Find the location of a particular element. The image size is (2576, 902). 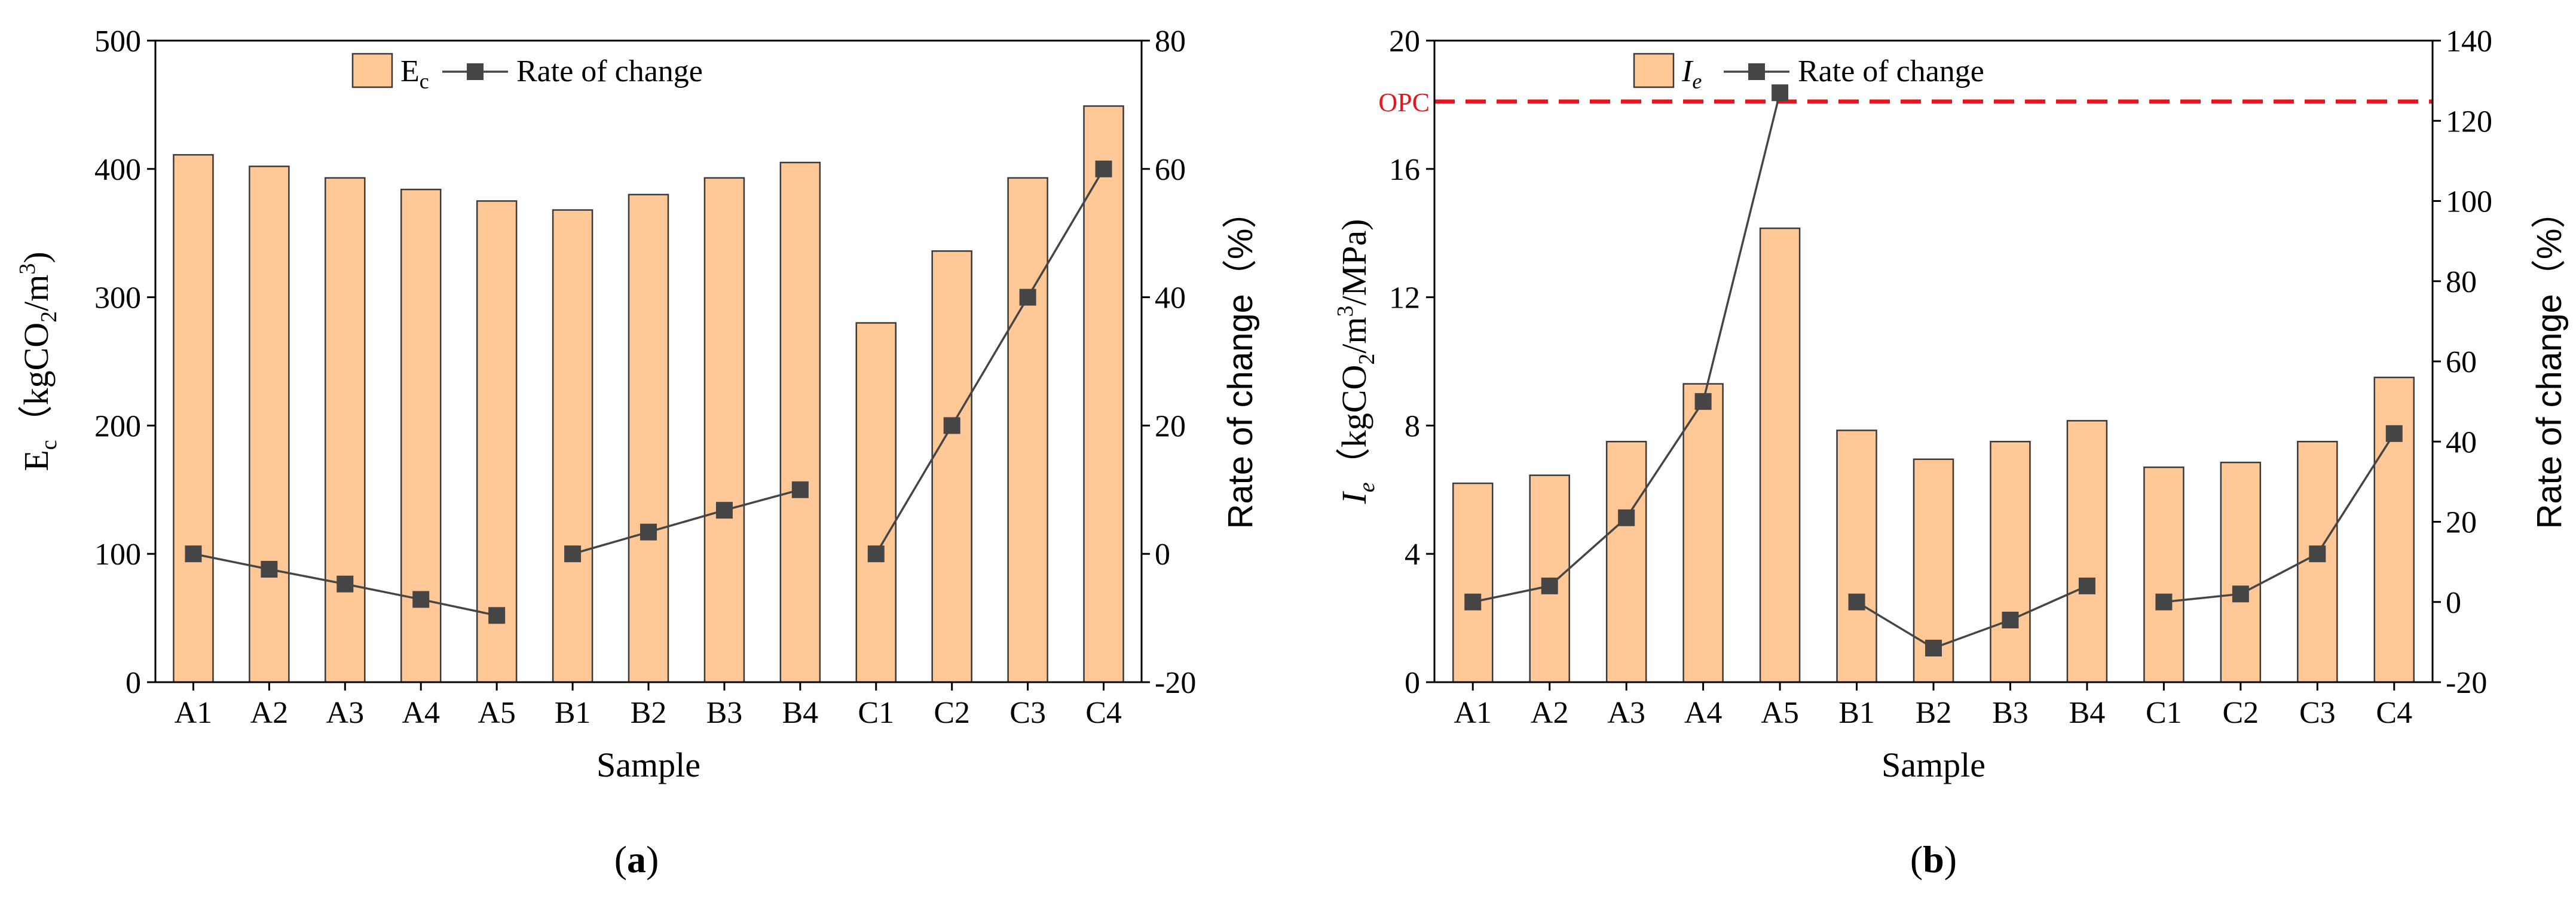

x-tick-label-A2: A2 is located at coordinates (269, 713).